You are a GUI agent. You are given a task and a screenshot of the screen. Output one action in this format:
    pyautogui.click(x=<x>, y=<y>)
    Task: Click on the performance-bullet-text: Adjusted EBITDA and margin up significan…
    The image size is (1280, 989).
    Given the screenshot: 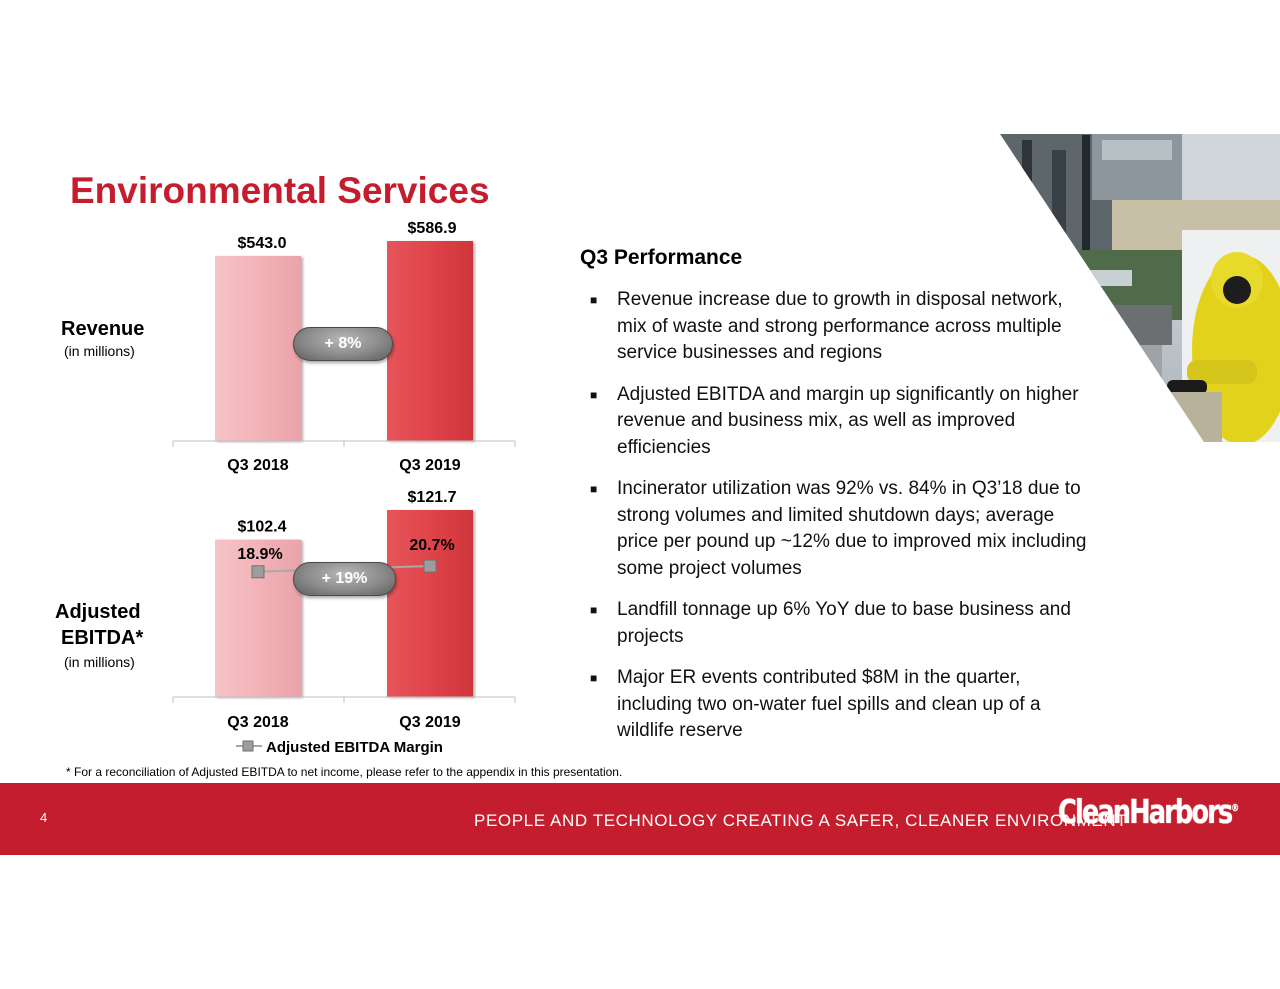 What is the action you would take?
    pyautogui.click(x=848, y=420)
    